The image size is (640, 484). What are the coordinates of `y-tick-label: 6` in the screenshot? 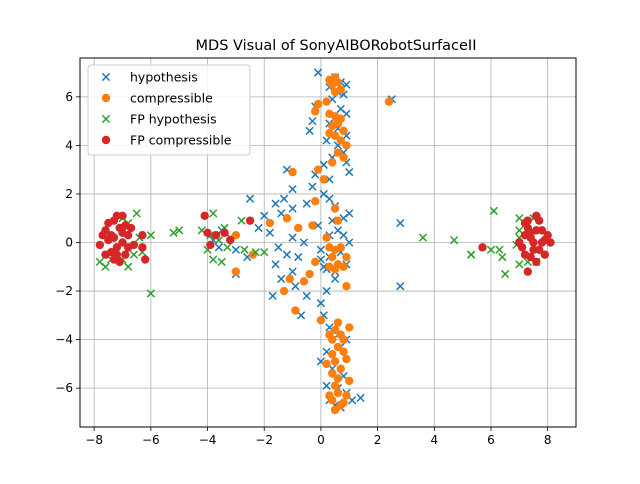 It's located at (69, 97).